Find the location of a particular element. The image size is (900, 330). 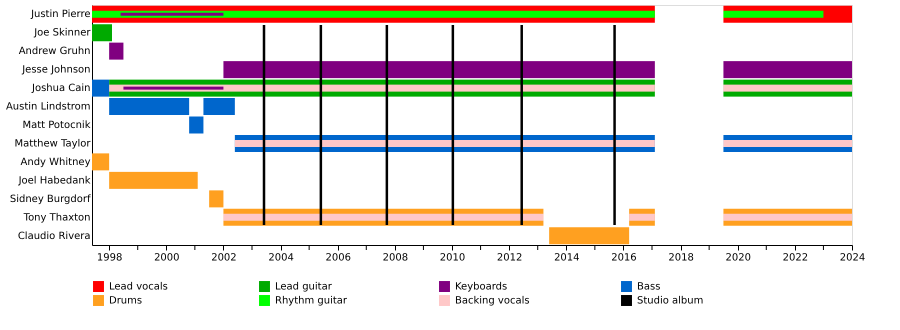

y-tick-label: Justin Pierre is located at coordinates (60, 14).